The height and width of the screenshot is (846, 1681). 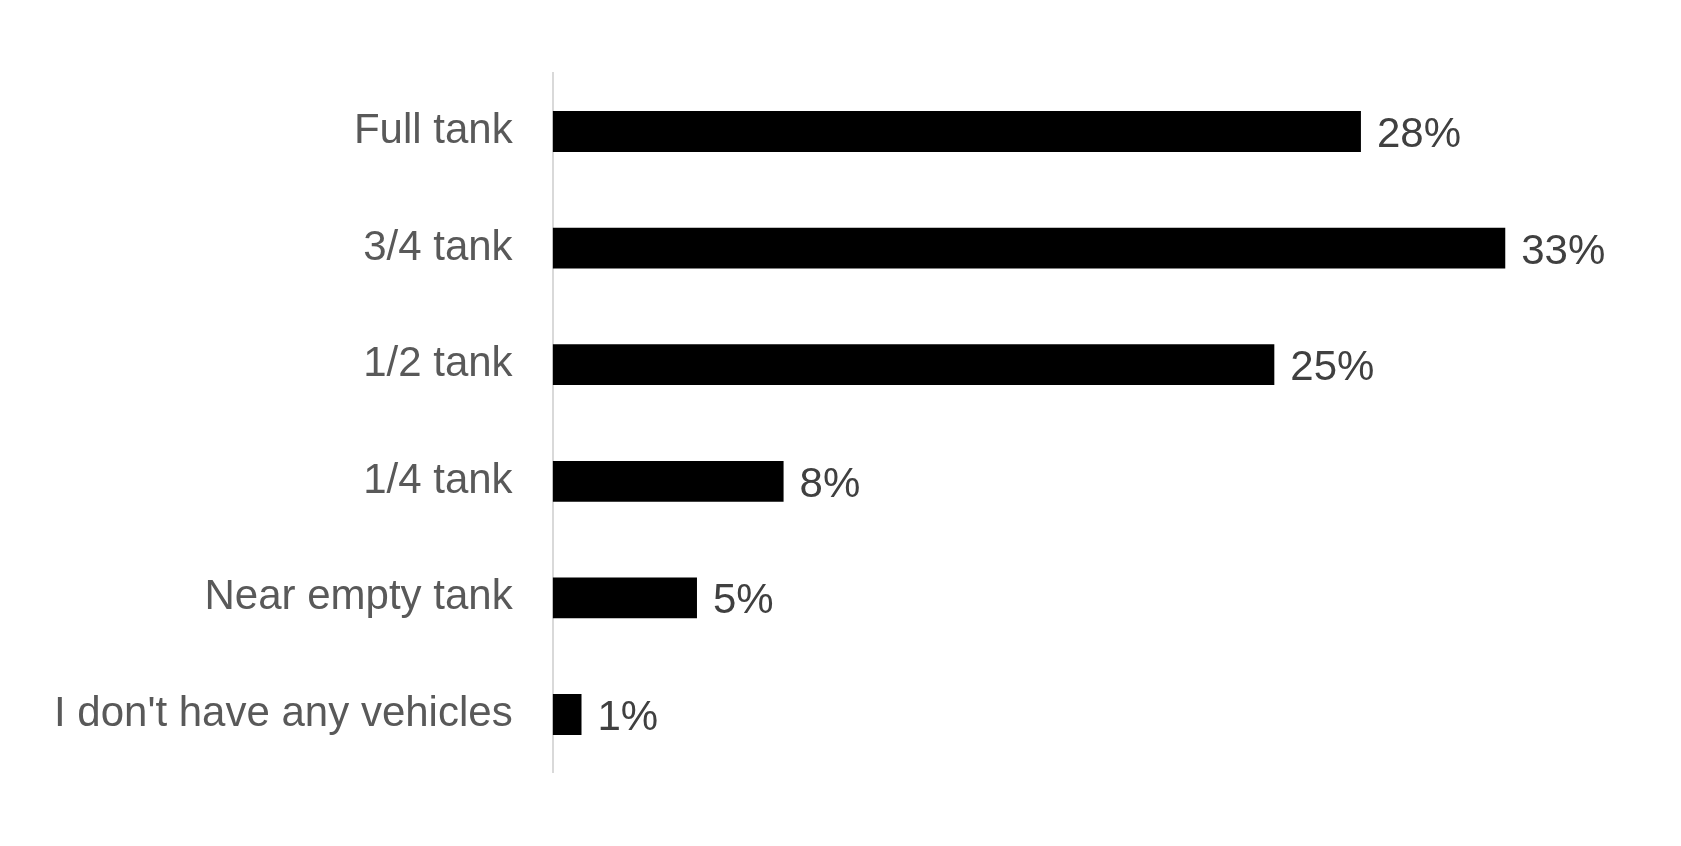 I want to click on y-tick-label: 1/2 tank, so click(x=438, y=362).